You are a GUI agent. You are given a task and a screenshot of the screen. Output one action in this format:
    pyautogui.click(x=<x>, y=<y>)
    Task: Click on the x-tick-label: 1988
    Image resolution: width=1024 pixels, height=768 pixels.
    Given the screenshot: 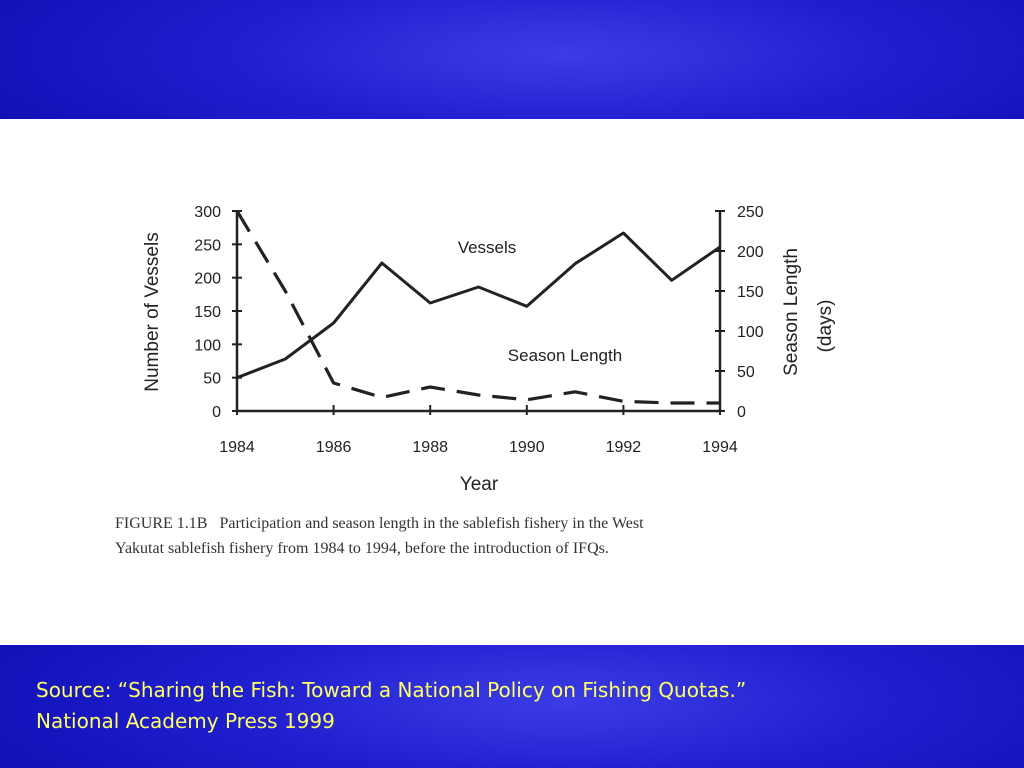 What is the action you would take?
    pyautogui.click(x=430, y=447)
    